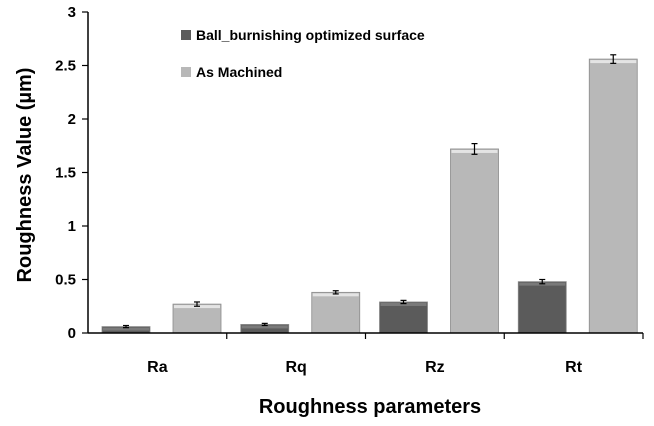 This screenshot has width=654, height=426. What do you see at coordinates (65, 66) in the screenshot?
I see `y-tick-label: 2.5` at bounding box center [65, 66].